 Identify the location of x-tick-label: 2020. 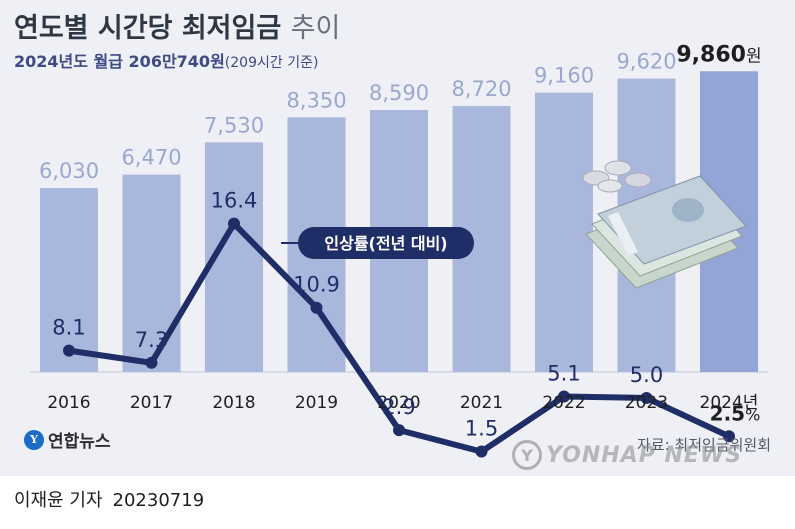
(398, 403).